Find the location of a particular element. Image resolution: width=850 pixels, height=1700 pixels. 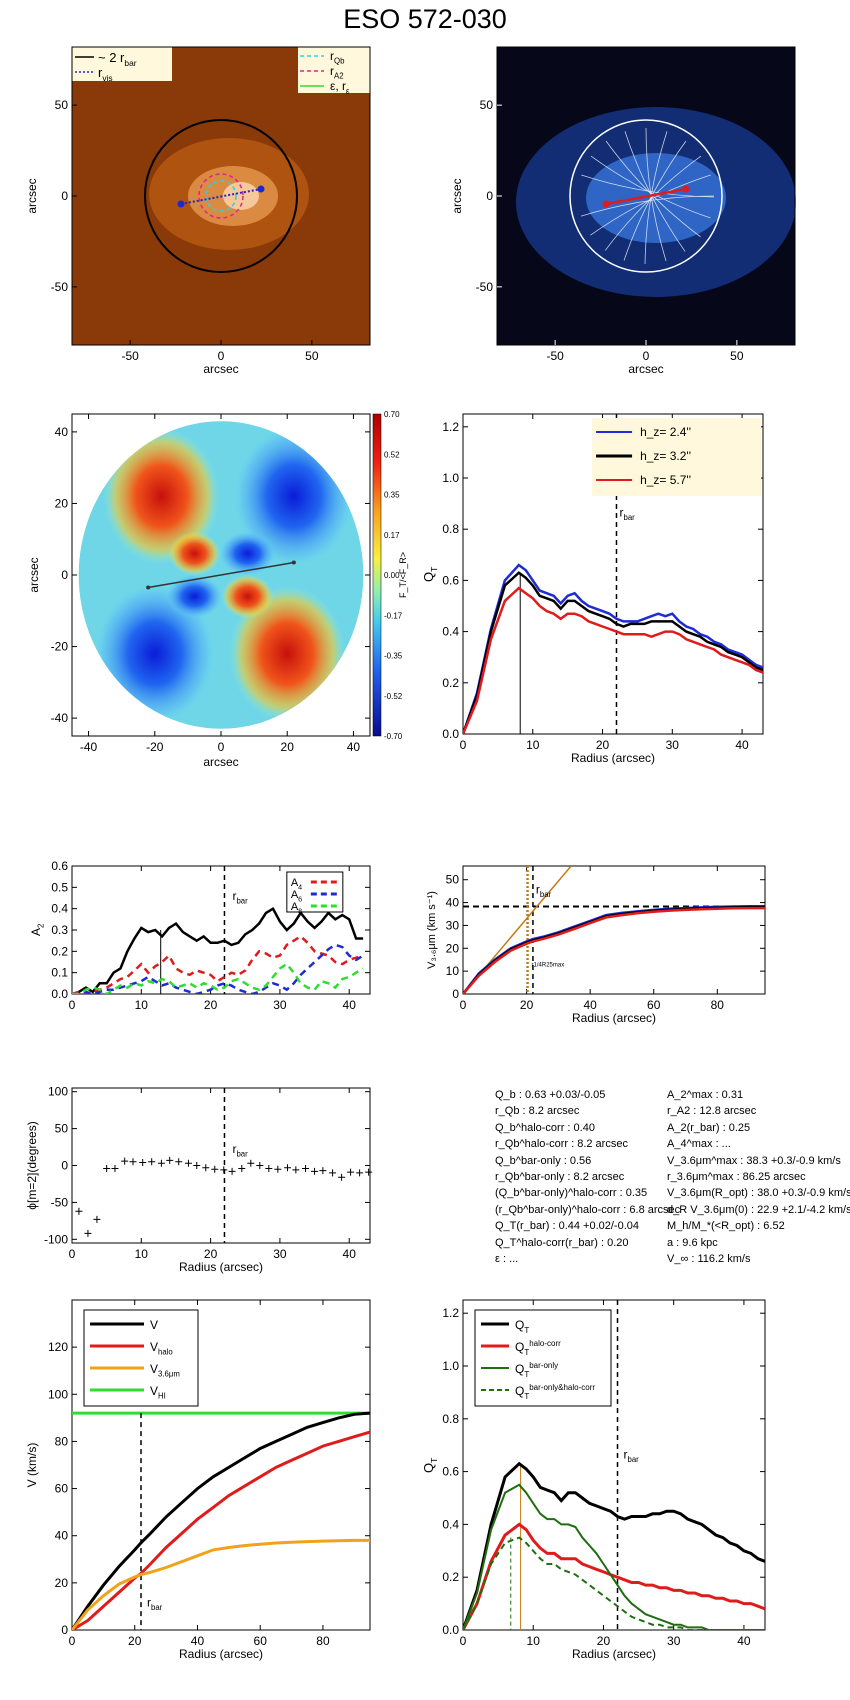

y-tick-label: 50 is located at coordinates (62, 105).